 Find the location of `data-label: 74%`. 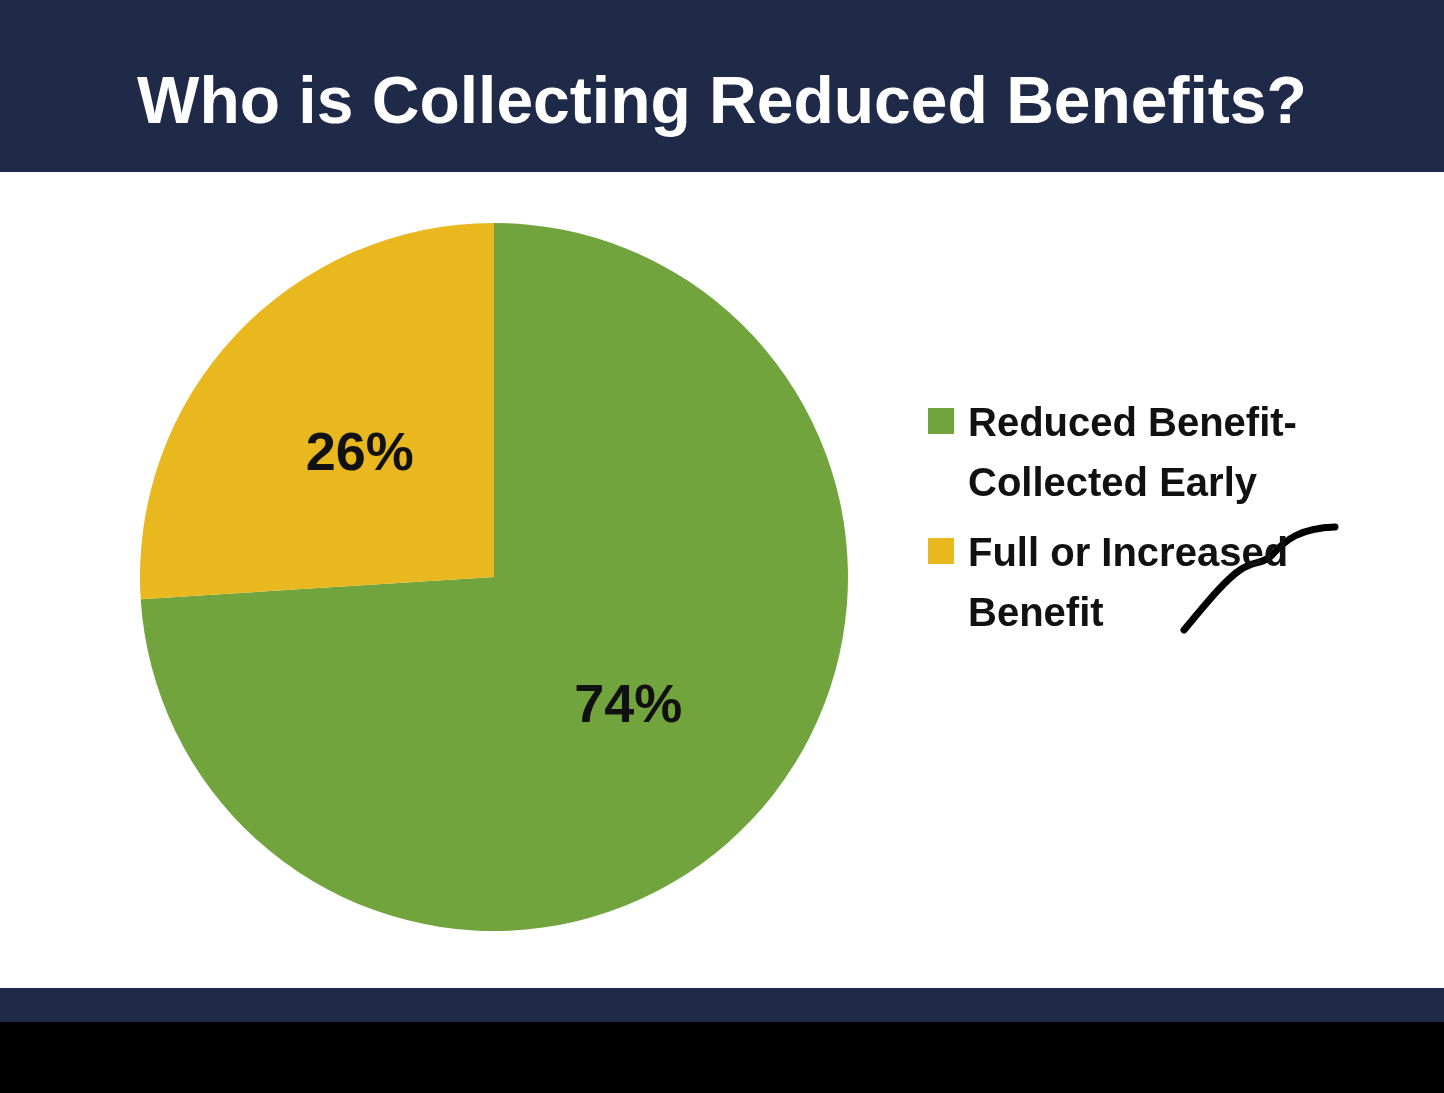

data-label: 74% is located at coordinates (628, 703).